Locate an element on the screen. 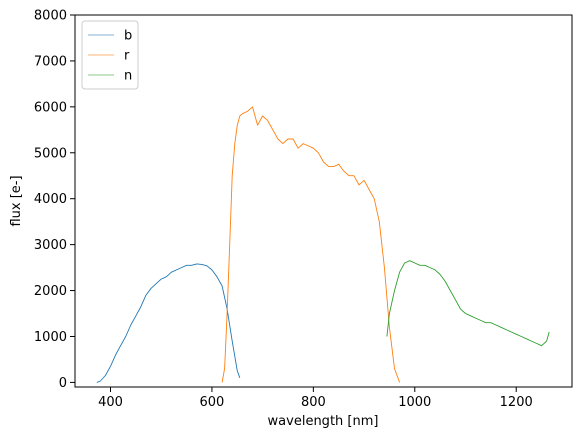 Image resolution: width=580 pixels, height=438 pixels. y-tick-label: 4000 is located at coordinates (50, 199).